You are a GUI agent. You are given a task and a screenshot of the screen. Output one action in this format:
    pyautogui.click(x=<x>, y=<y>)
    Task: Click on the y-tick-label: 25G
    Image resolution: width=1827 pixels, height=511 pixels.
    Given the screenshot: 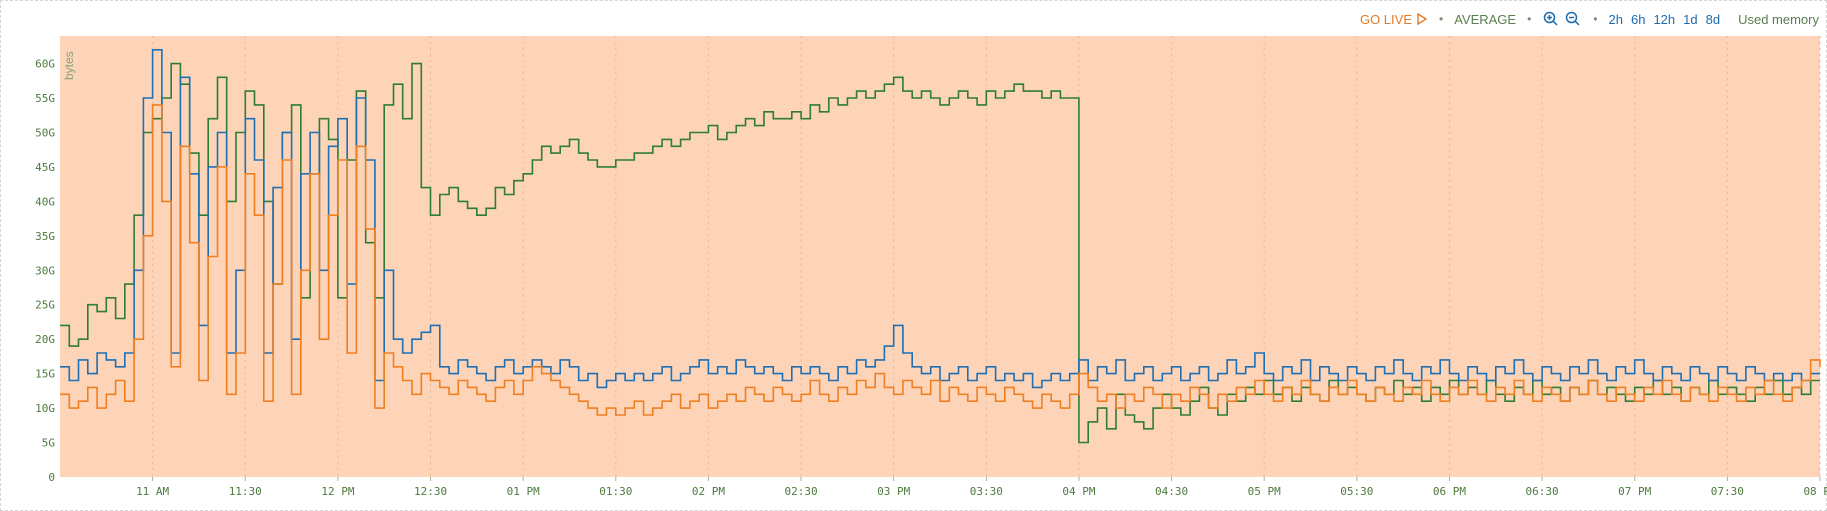 What is the action you would take?
    pyautogui.click(x=45, y=305)
    